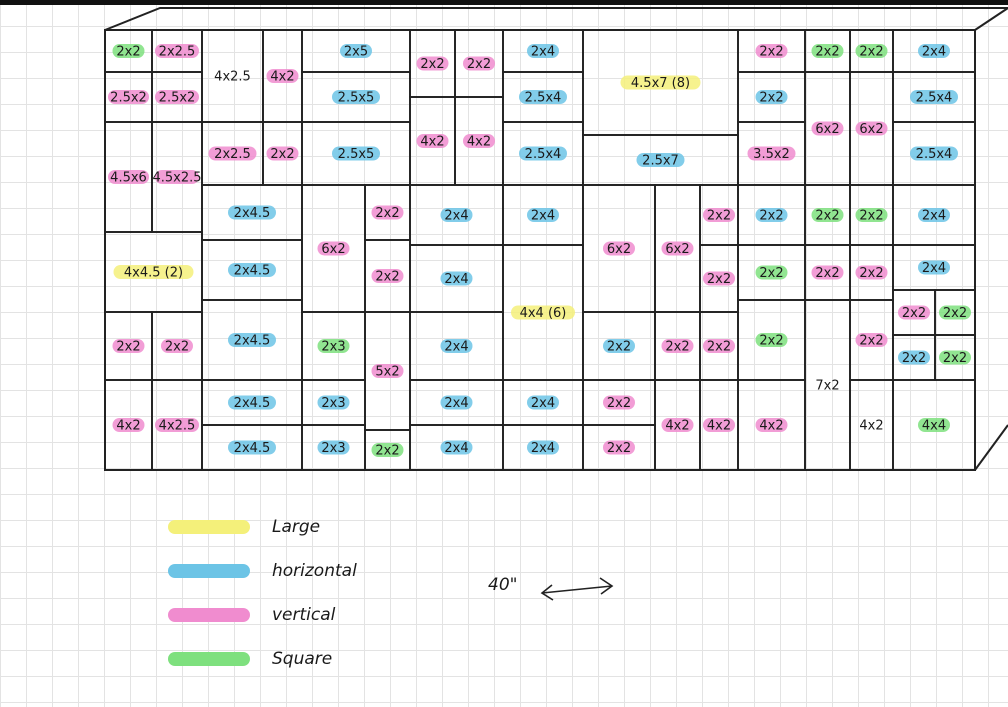 The height and width of the screenshot is (707, 1008). I want to click on cell-label: 4.5x6, so click(128, 178).